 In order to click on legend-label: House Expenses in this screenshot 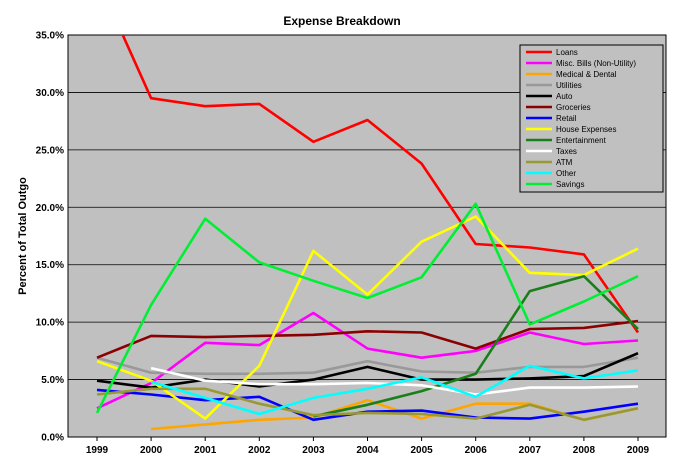, I will do `click(586, 129)`.